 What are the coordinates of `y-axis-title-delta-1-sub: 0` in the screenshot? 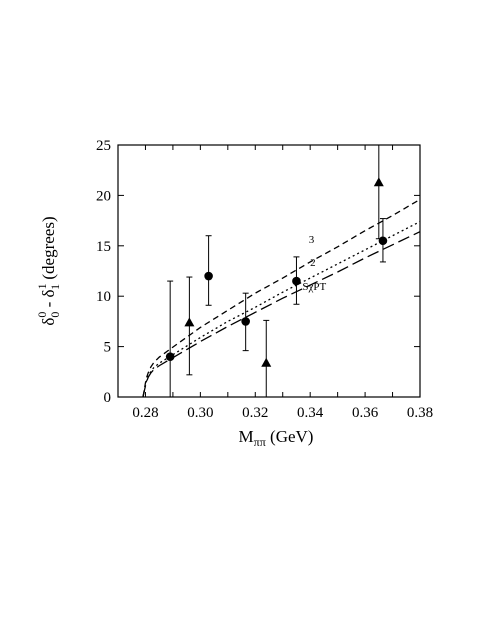 It's located at (55, 315).